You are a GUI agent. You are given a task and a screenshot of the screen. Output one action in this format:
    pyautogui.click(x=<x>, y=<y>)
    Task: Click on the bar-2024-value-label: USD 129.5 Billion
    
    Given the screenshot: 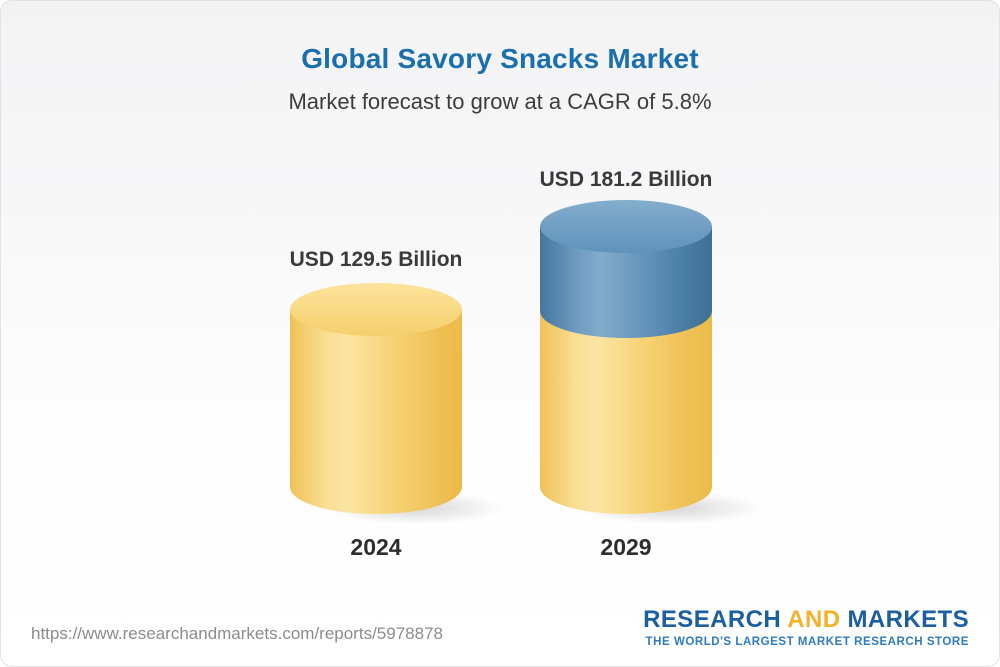 What is the action you would take?
    pyautogui.click(x=376, y=259)
    